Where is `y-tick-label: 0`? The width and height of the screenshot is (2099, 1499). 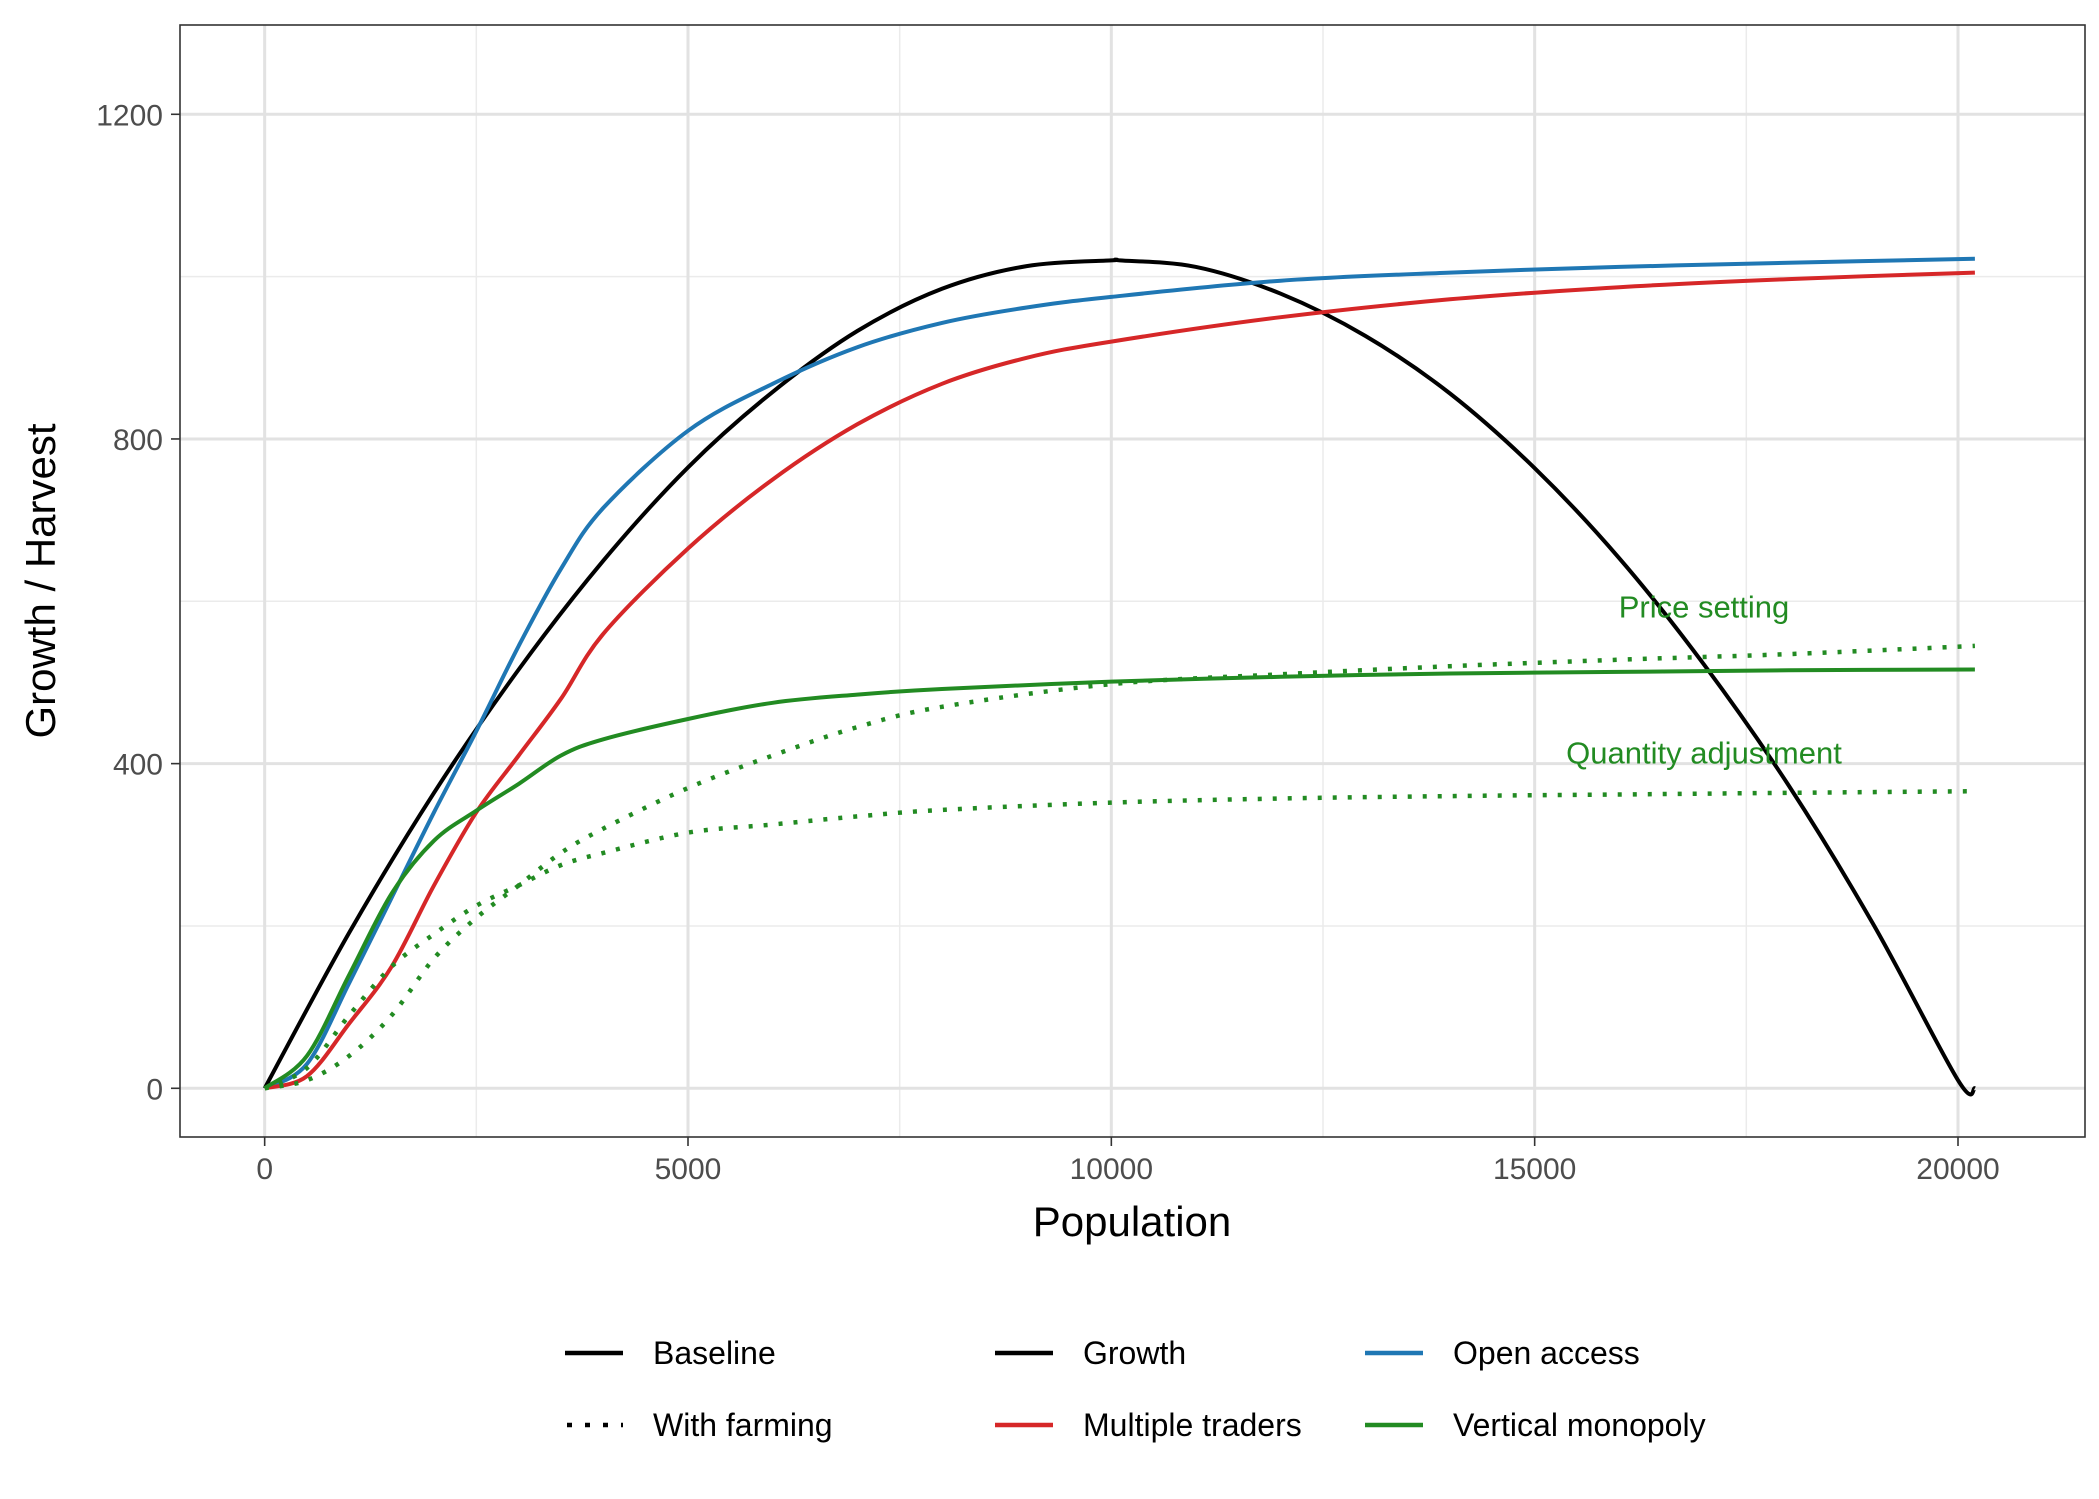
y-tick-label: 0 is located at coordinates (154, 1089).